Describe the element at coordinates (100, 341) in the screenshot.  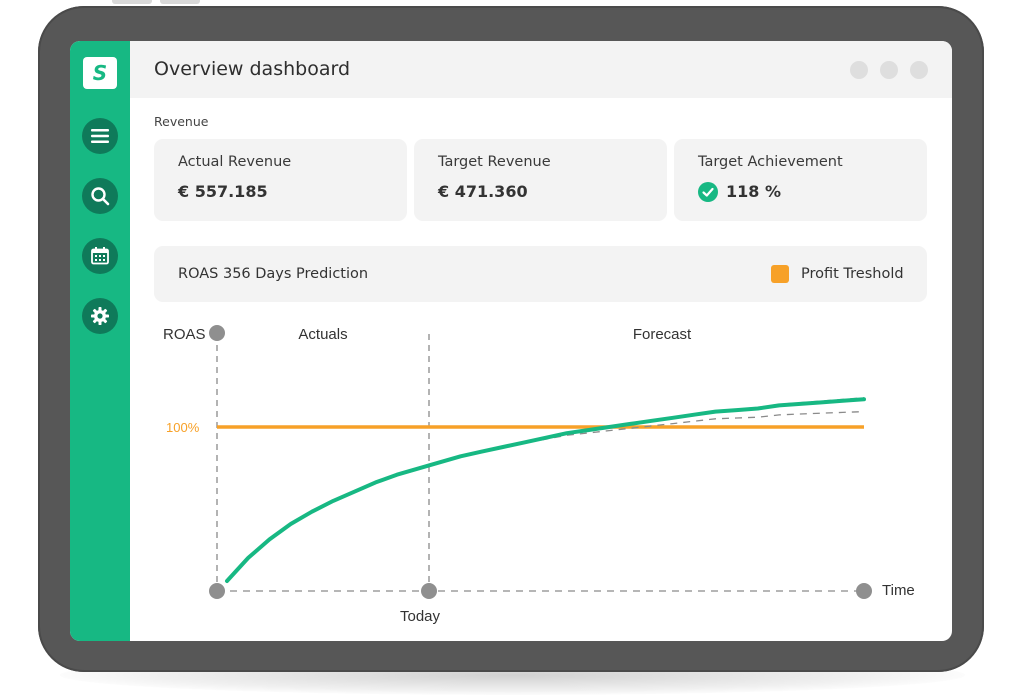
I see `sidebar: S` at that location.